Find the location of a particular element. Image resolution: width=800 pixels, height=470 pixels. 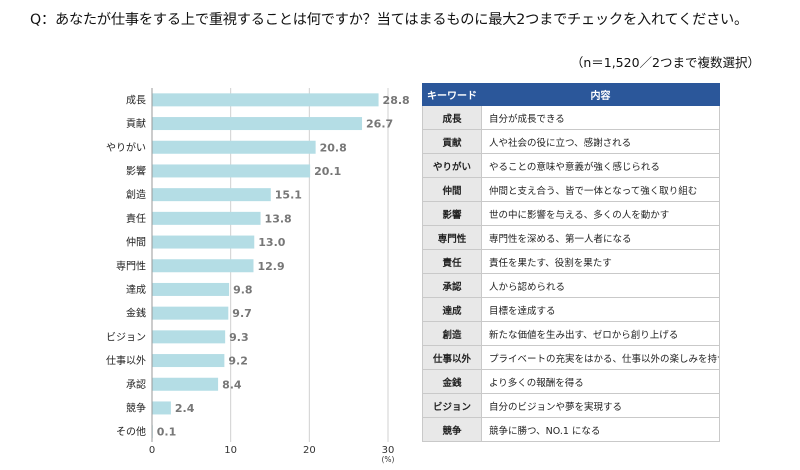

description-cell: やることの意味や意義が強く感じられる is located at coordinates (600, 165).